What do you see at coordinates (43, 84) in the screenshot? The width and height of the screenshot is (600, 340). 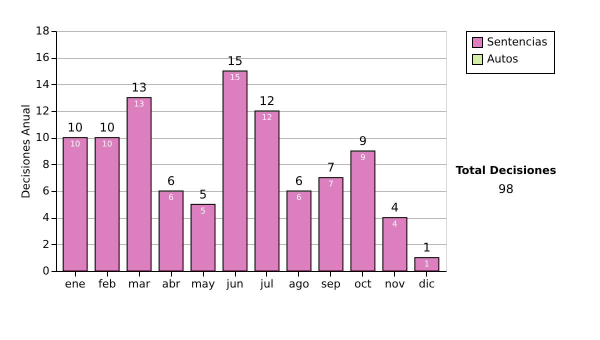 I see `y-tick-label: 14` at bounding box center [43, 84].